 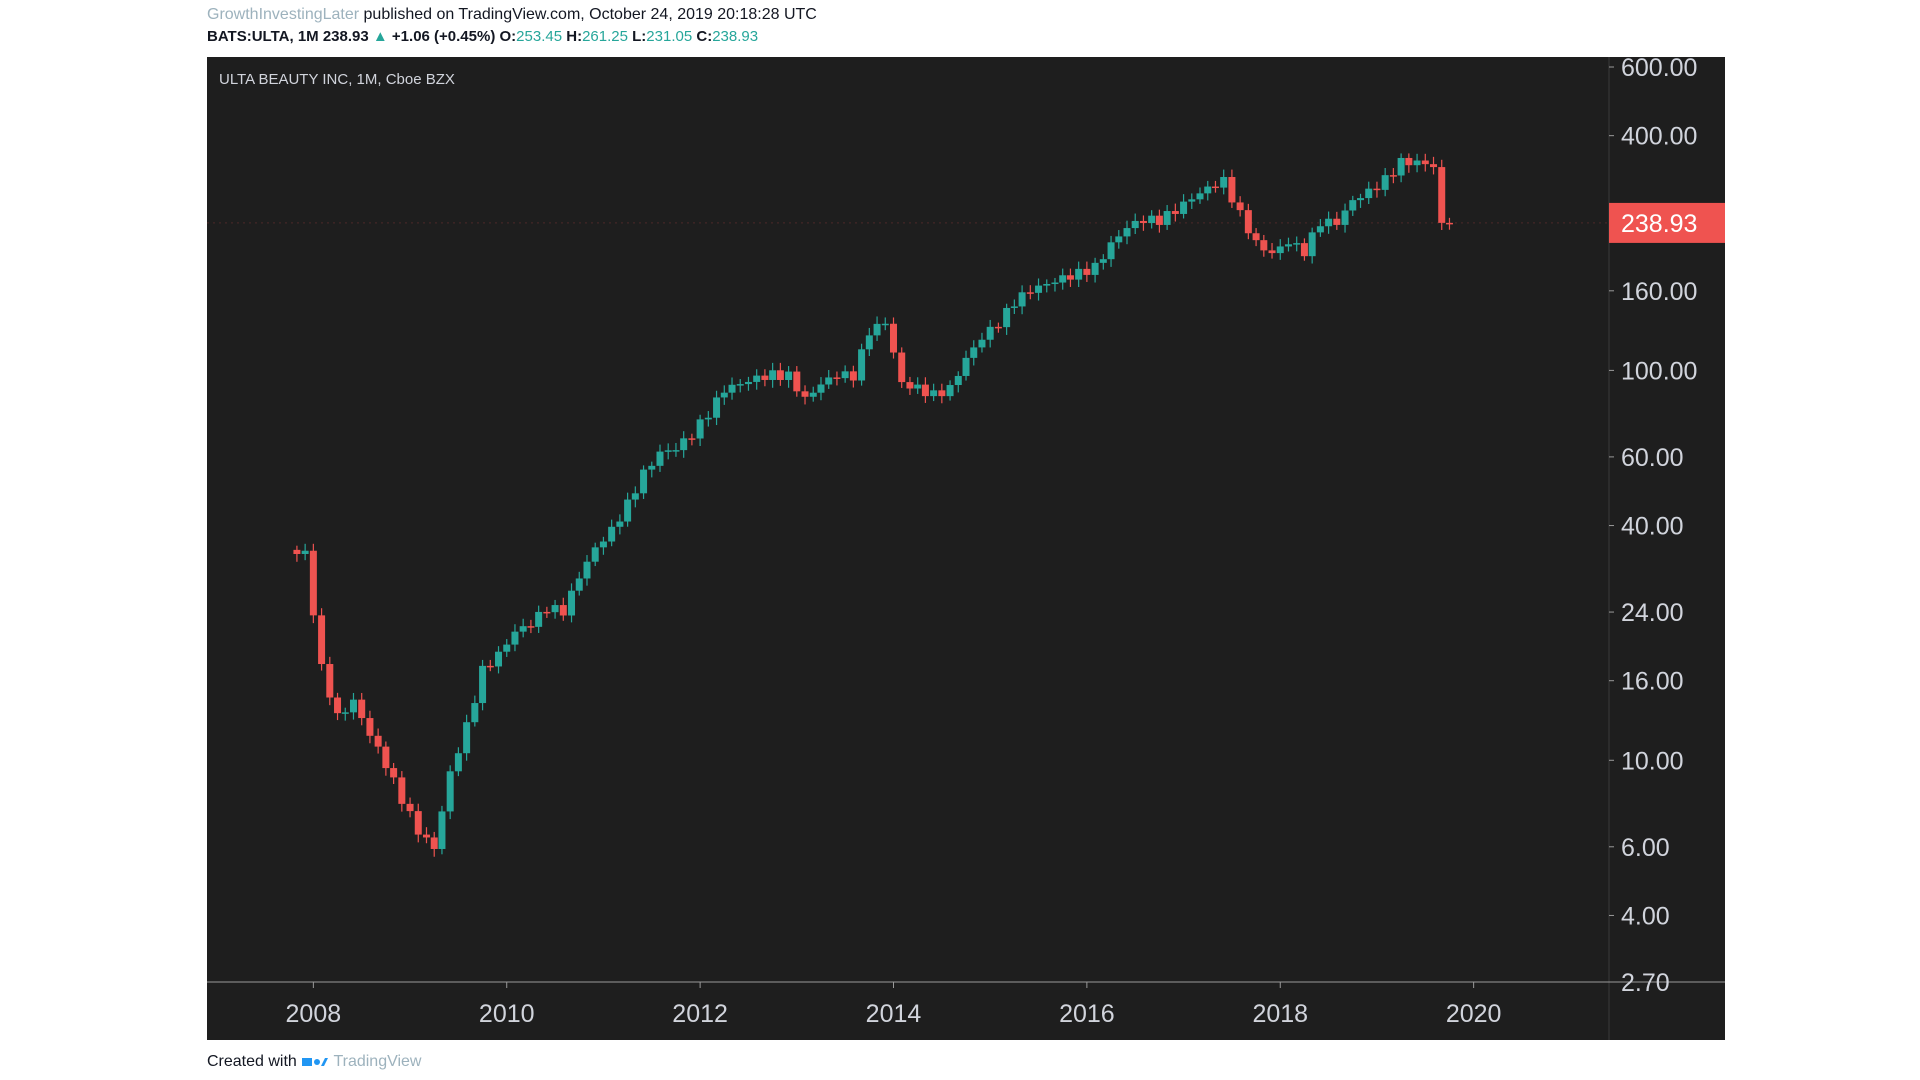 What do you see at coordinates (314, 1062) in the screenshot?
I see `footer: Created with TradingView` at bounding box center [314, 1062].